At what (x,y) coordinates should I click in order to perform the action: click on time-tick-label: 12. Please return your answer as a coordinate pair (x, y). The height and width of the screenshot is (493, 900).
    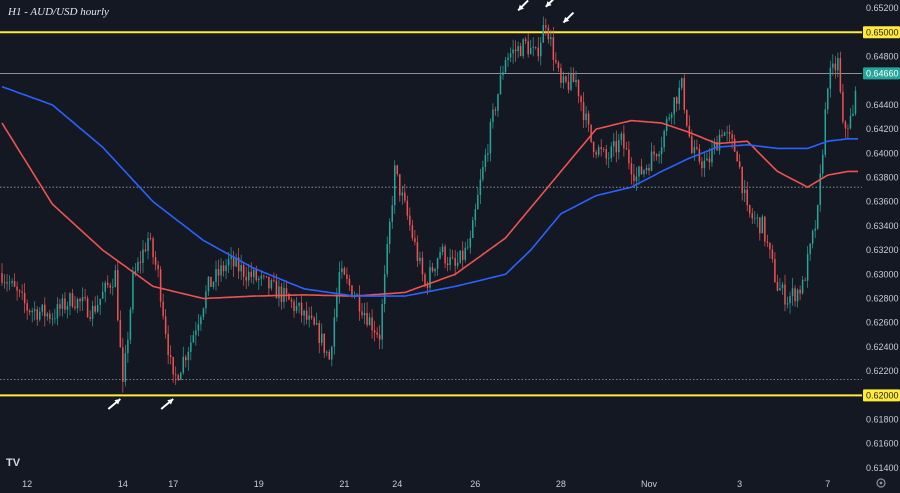
    Looking at the image, I should click on (27, 484).